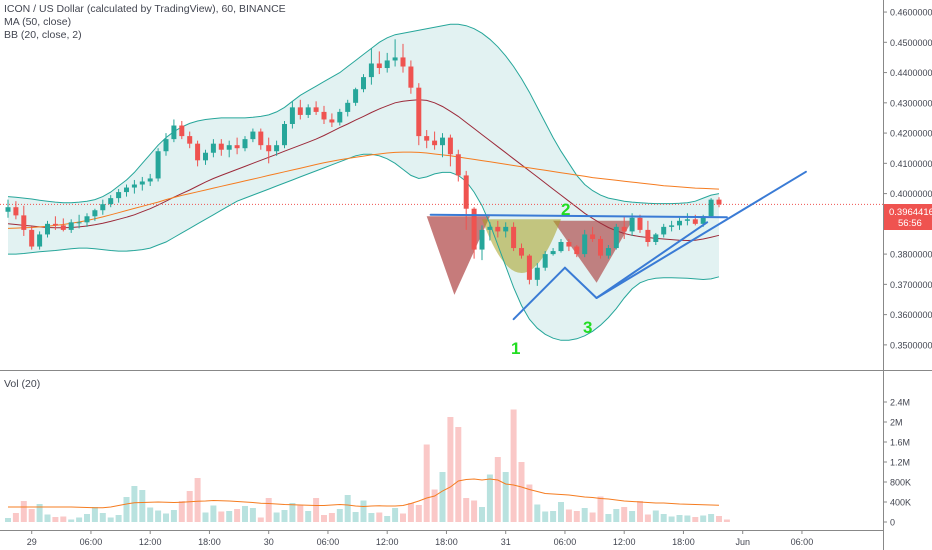 The image size is (932, 550). I want to click on trend-lines, so click(618, 245).